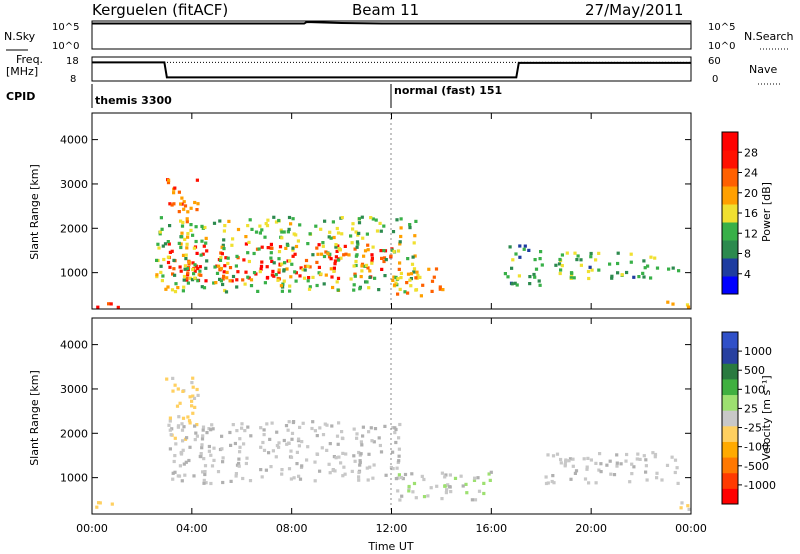 The image size is (800, 554). Describe the element at coordinates (20, 36) in the screenshot. I see `nsky-label: N.Sky` at that location.